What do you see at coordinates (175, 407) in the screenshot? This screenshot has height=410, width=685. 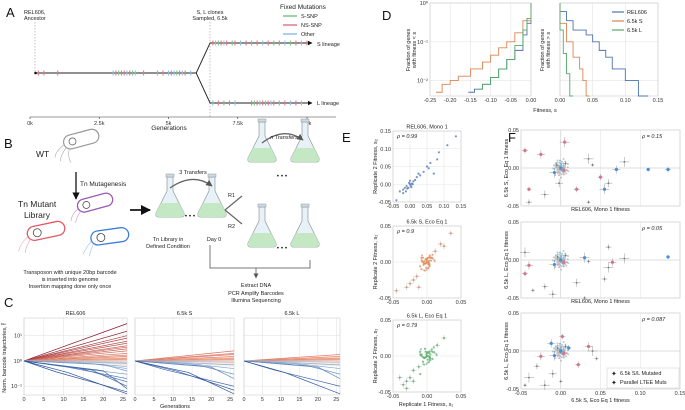 I see `c-x-axis-label: Generations` at bounding box center [175, 407].